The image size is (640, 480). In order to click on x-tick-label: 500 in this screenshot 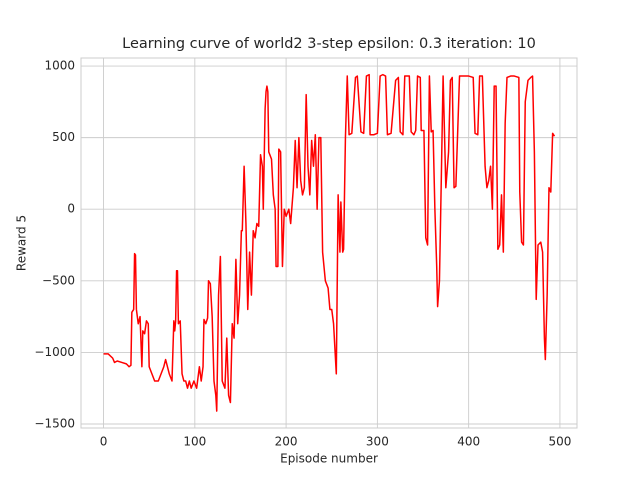, I will do `click(559, 442)`.